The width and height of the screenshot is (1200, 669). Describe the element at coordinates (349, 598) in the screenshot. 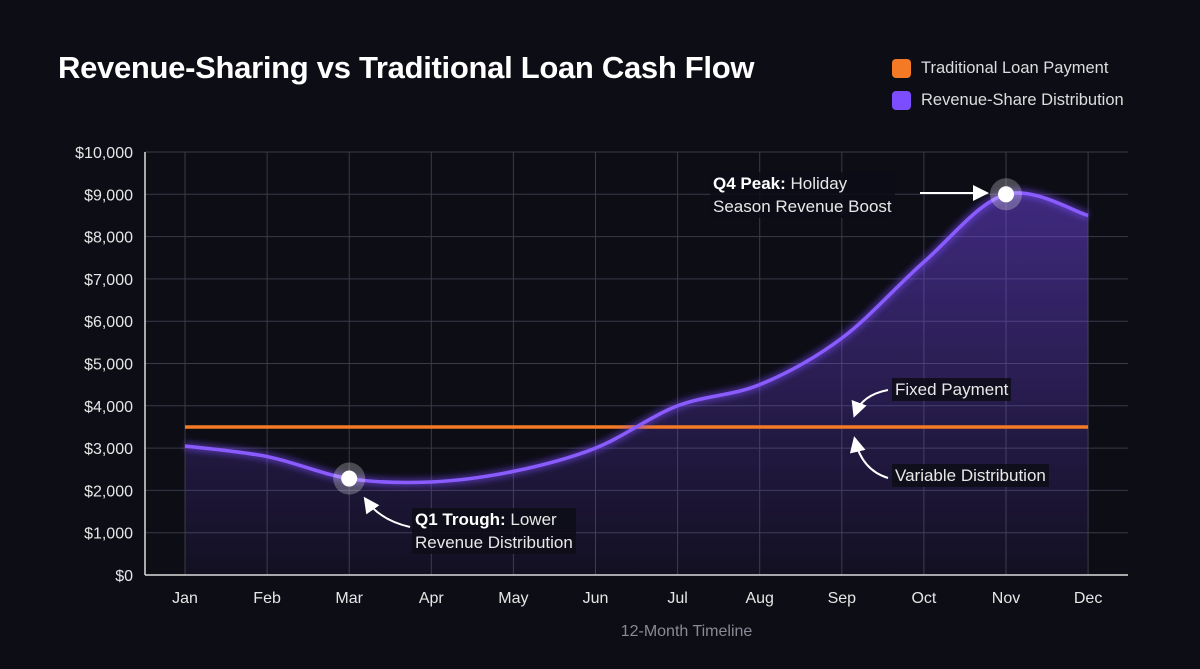

I see `x-tick-label: Mar` at that location.